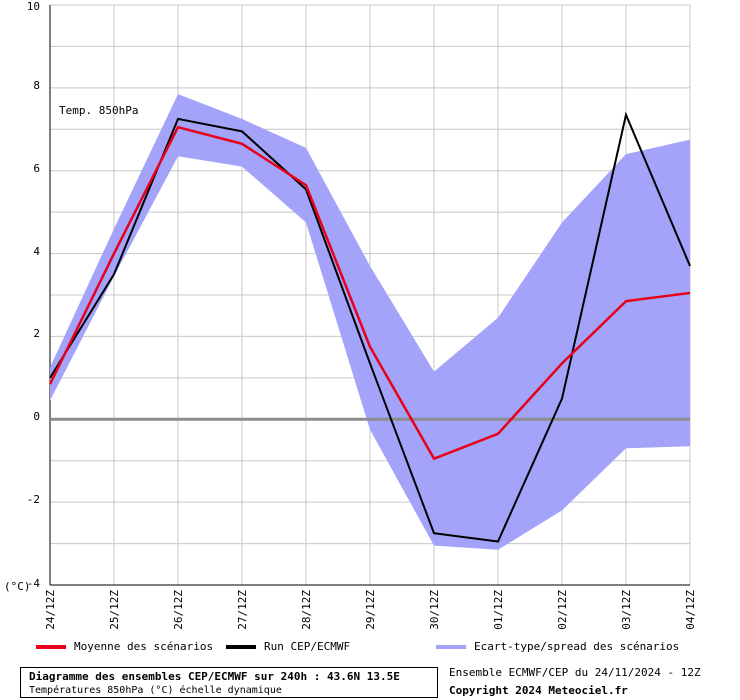  I want to click on x-tick-label: 30/12Z, so click(434, 610).